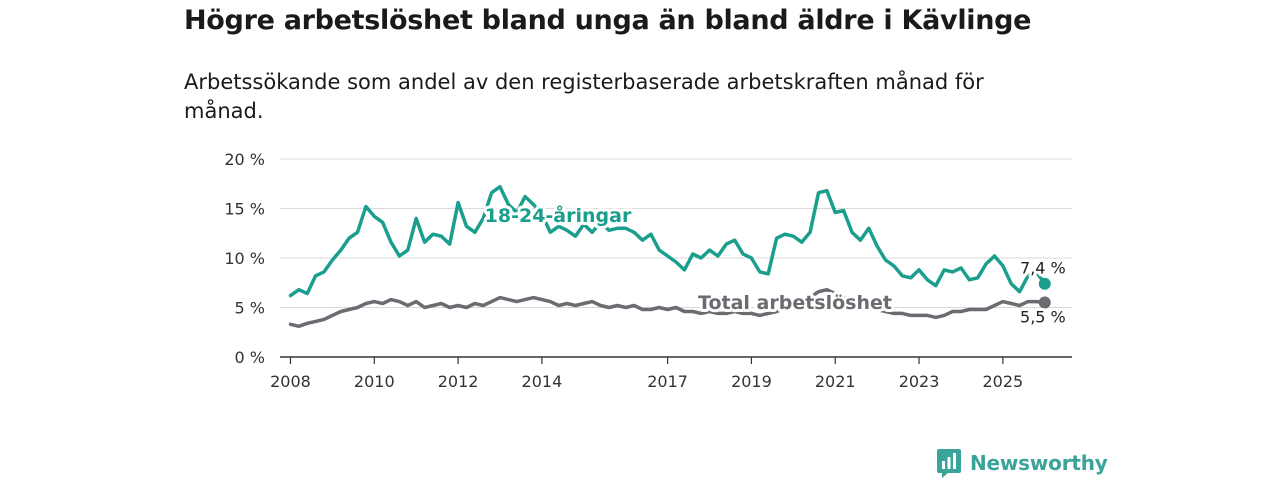  I want to click on y-tick-label: 20 %, so click(244, 159).